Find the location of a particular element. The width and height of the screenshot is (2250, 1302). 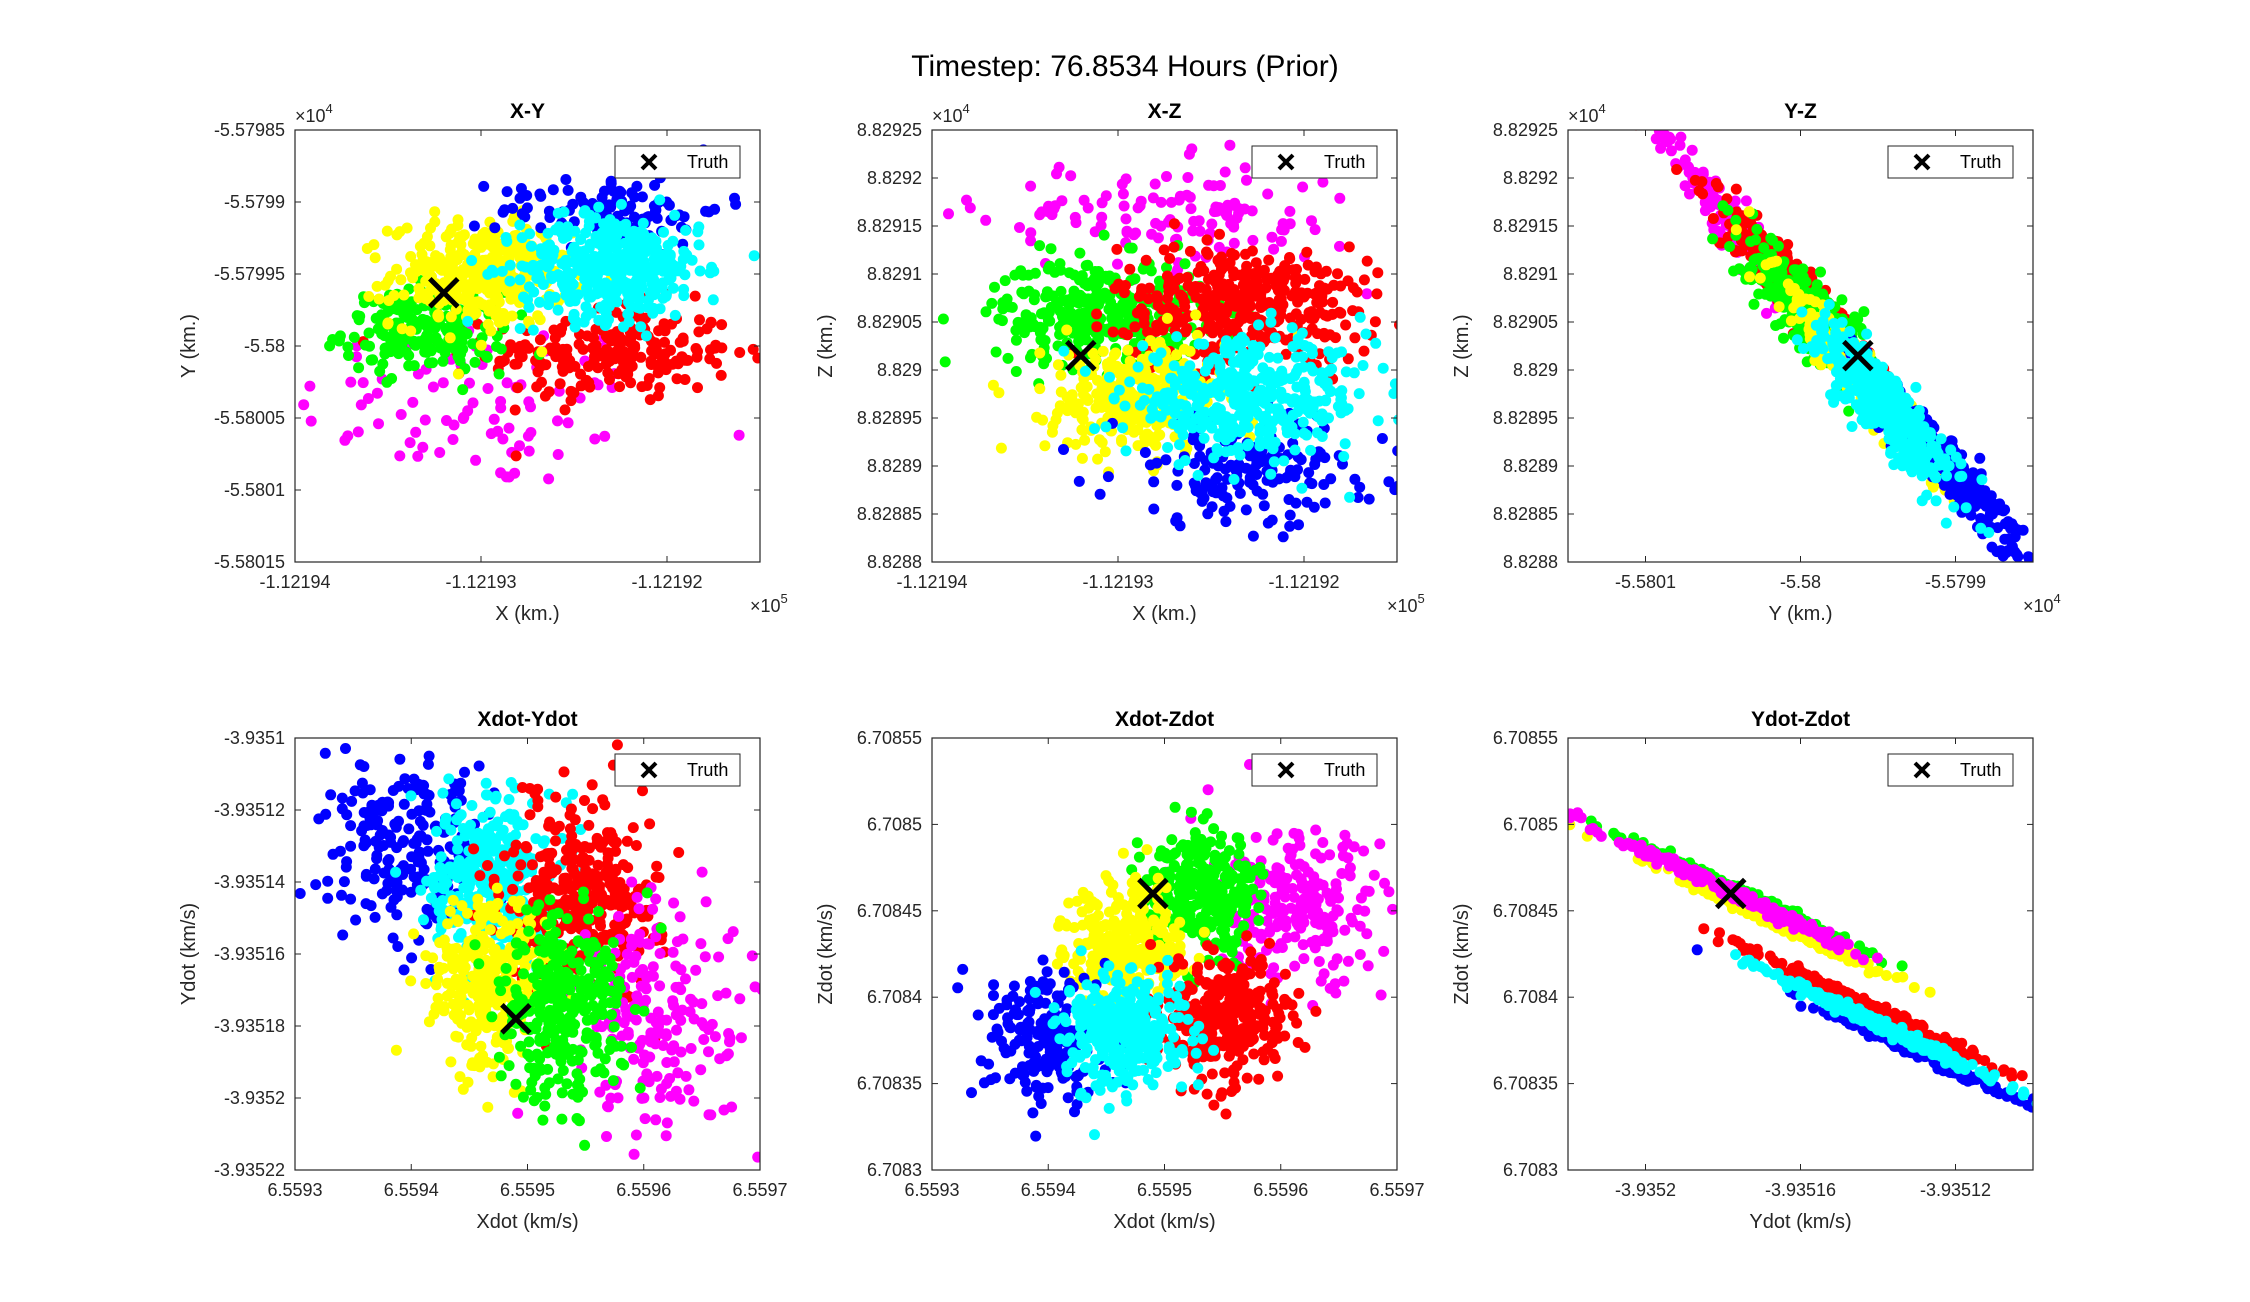

scatter-points is located at coordinates (527, 951).